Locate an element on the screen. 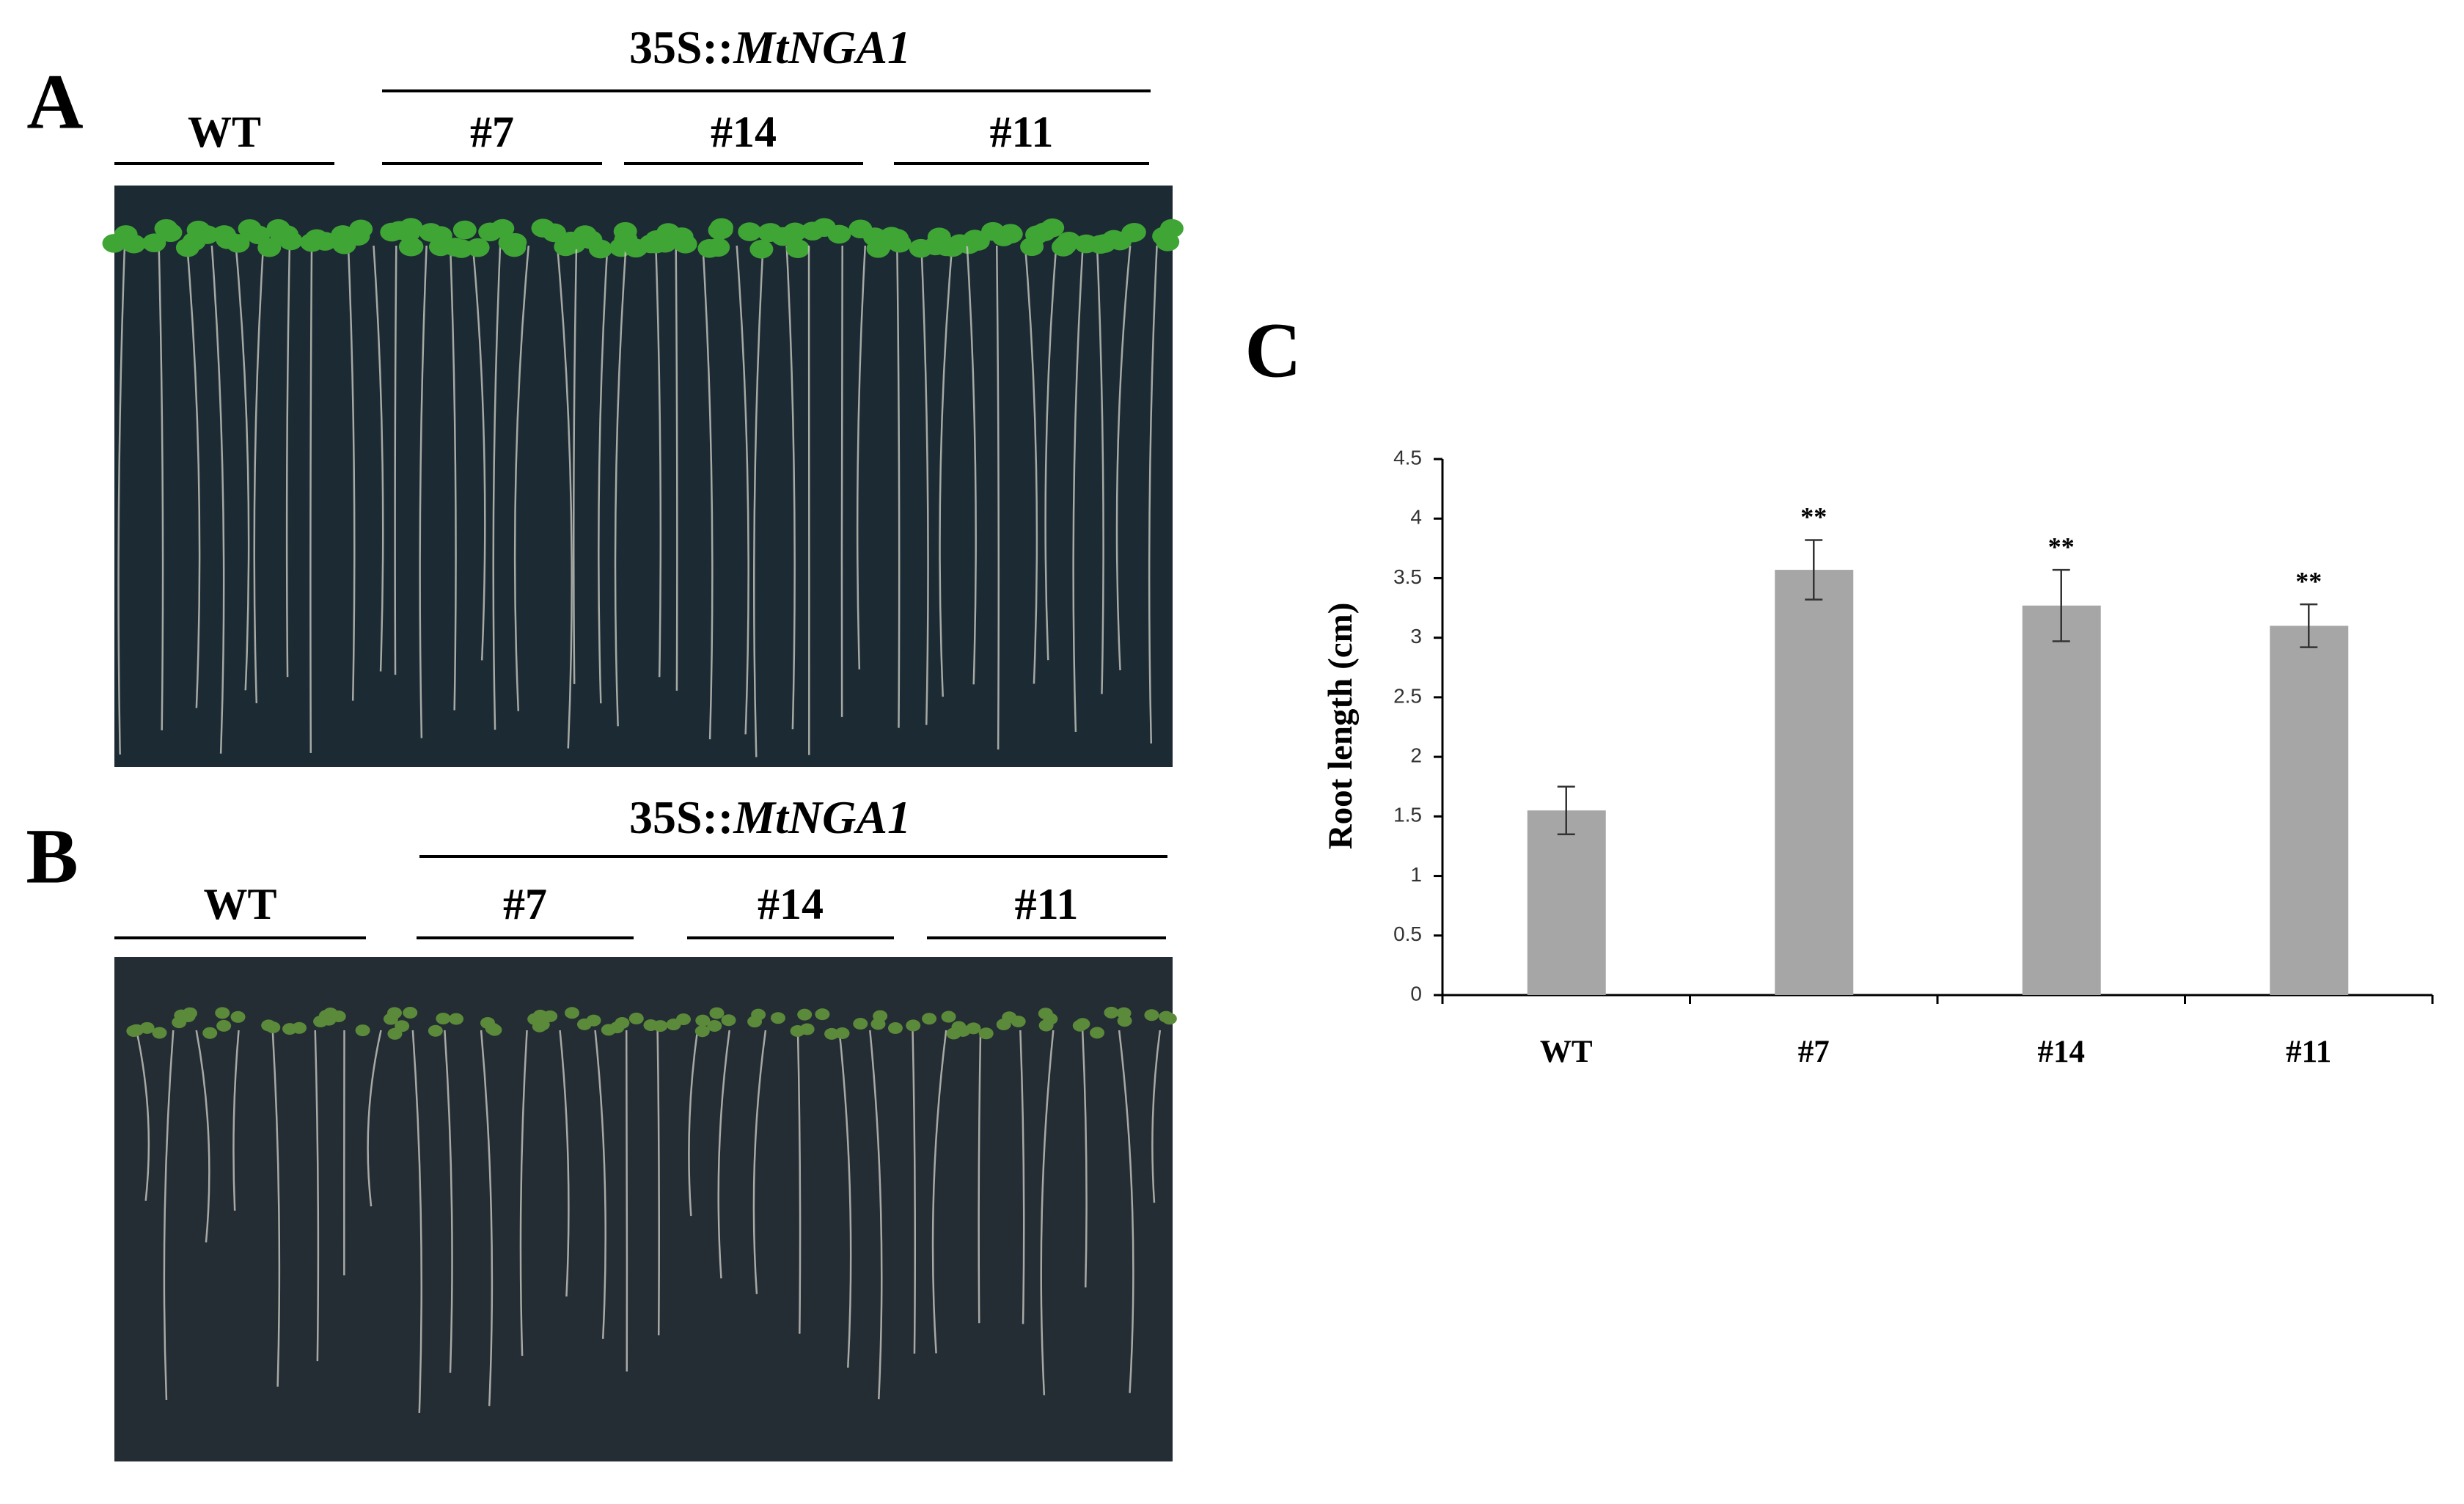 This screenshot has width=2464, height=1504. construct-gene: MtNGA1 is located at coordinates (822, 47).